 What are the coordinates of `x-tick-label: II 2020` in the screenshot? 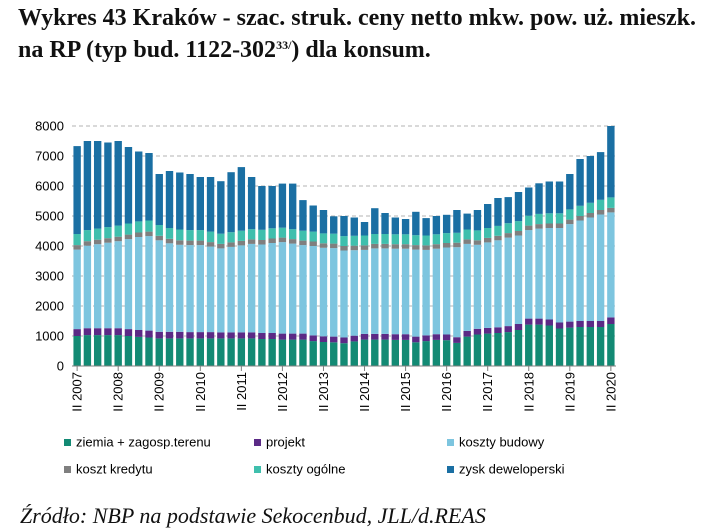 It's located at (610, 392).